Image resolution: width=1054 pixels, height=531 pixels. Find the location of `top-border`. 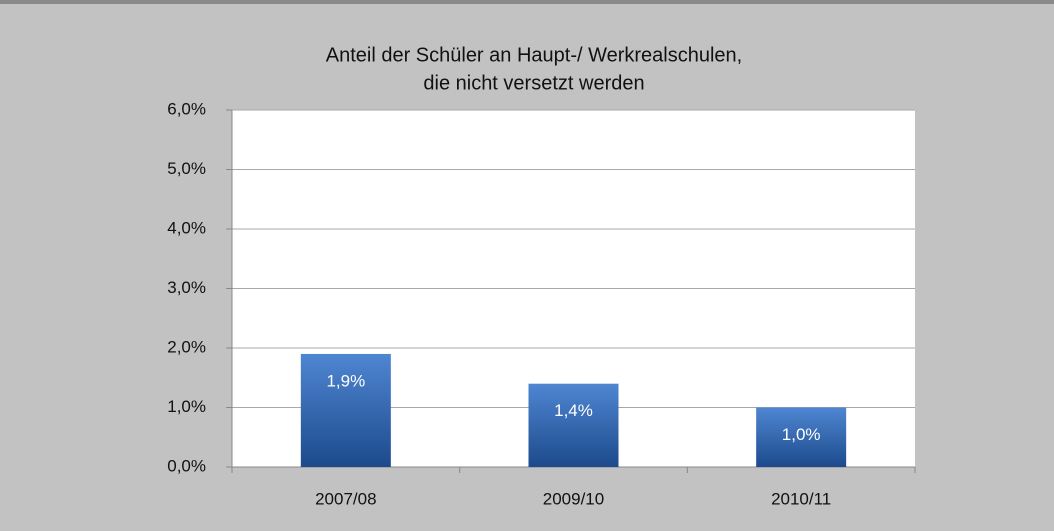

top-border is located at coordinates (527, 2).